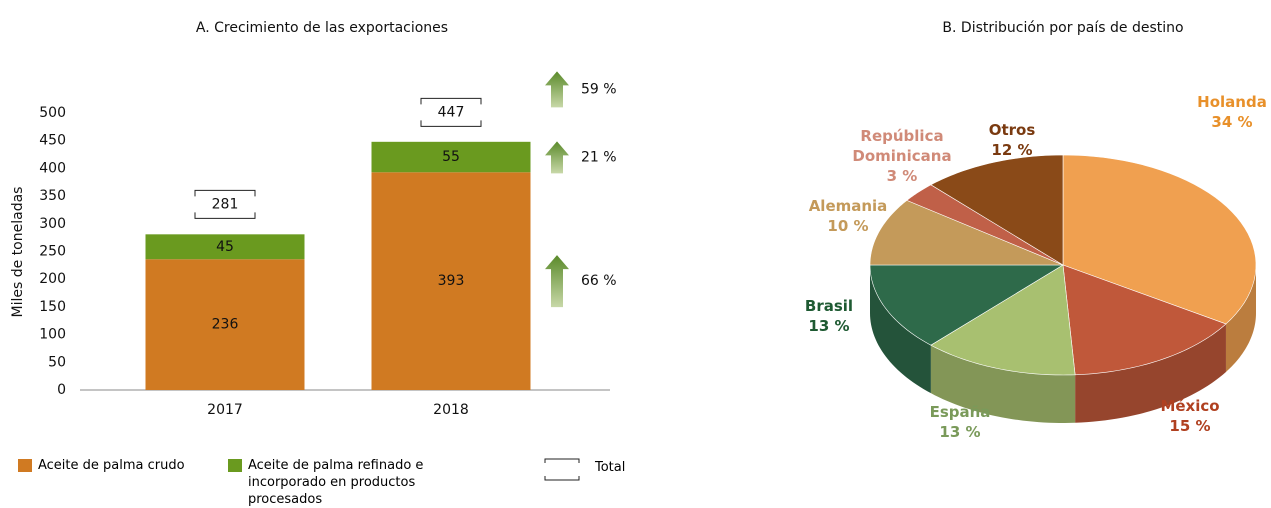 The height and width of the screenshot is (508, 1271). I want to click on slice-label: Holanda, so click(1232, 102).